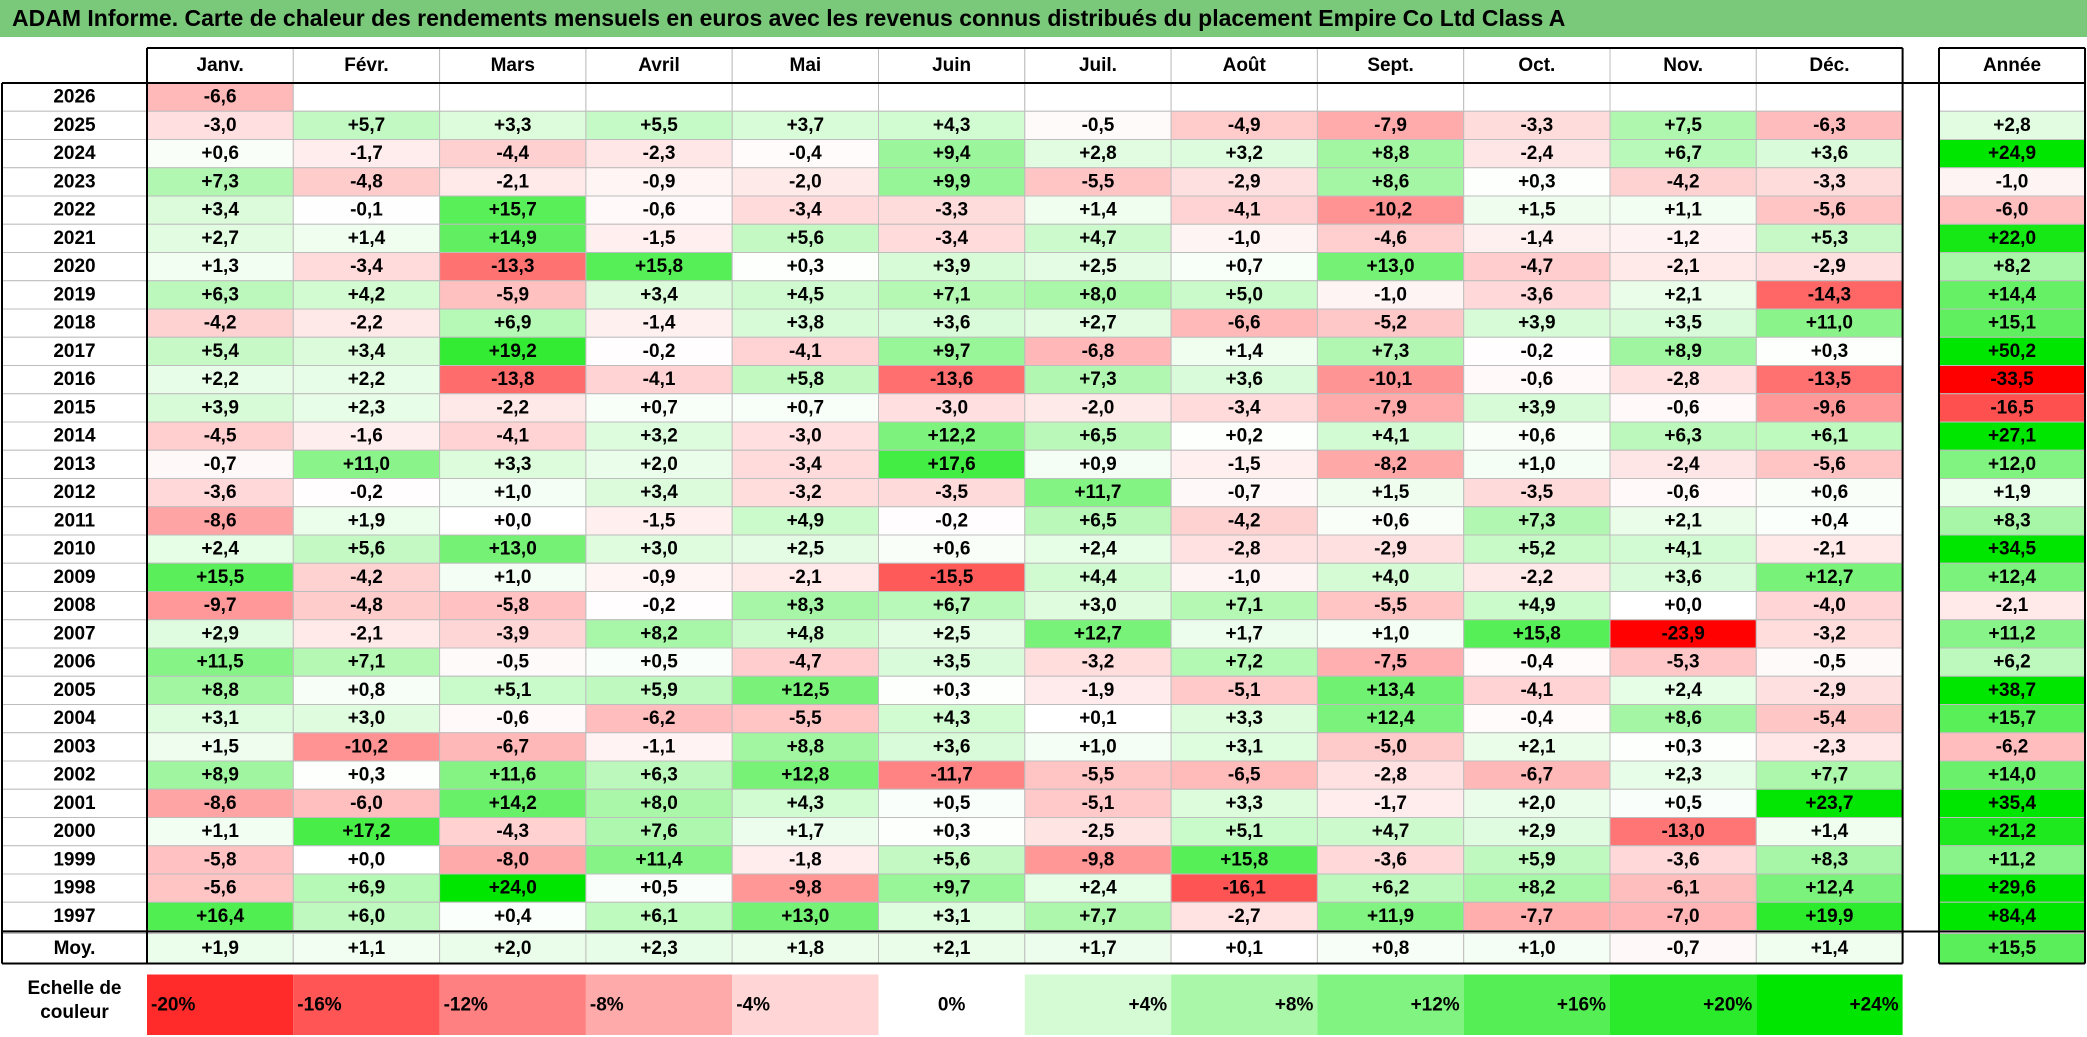 Image resolution: width=2087 pixels, height=1037 pixels. Describe the element at coordinates (513, 351) in the screenshot. I see `cell-value: +19,2` at that location.